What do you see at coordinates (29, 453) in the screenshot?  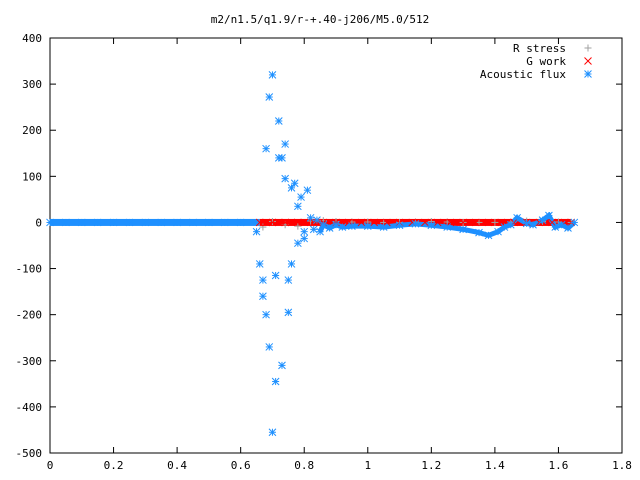 I see `y-tick-label: -500` at bounding box center [29, 453].